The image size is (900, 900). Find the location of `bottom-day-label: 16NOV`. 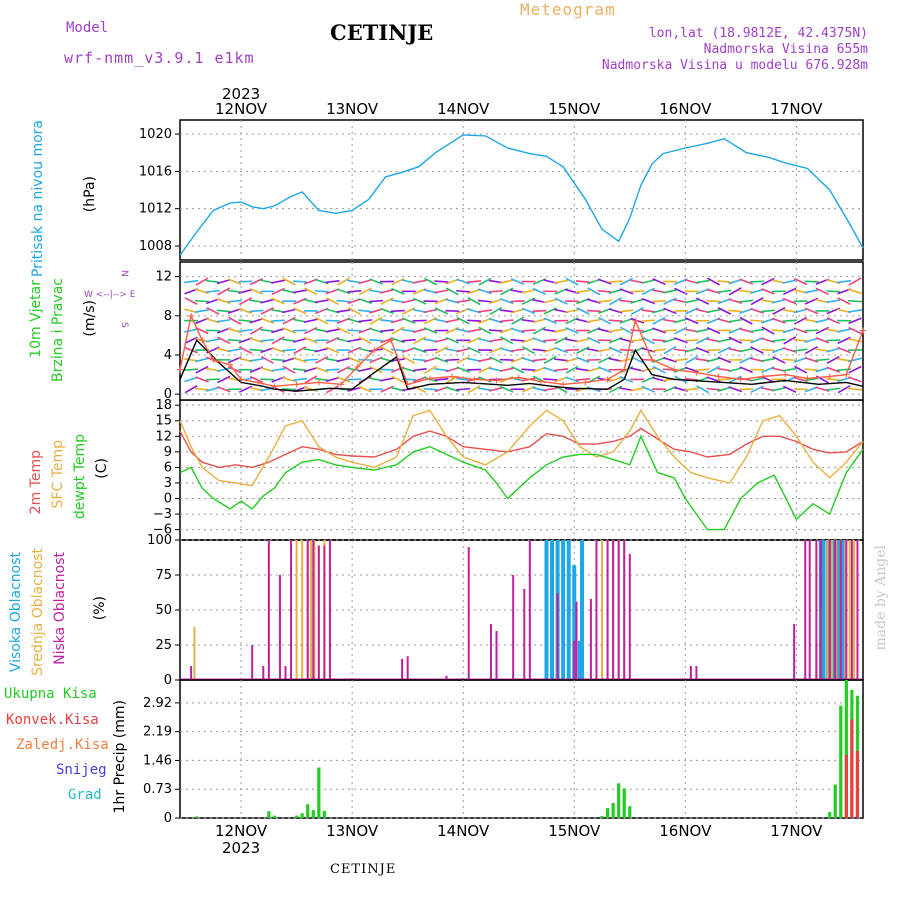

bottom-day-label: 16NOV is located at coordinates (685, 831).